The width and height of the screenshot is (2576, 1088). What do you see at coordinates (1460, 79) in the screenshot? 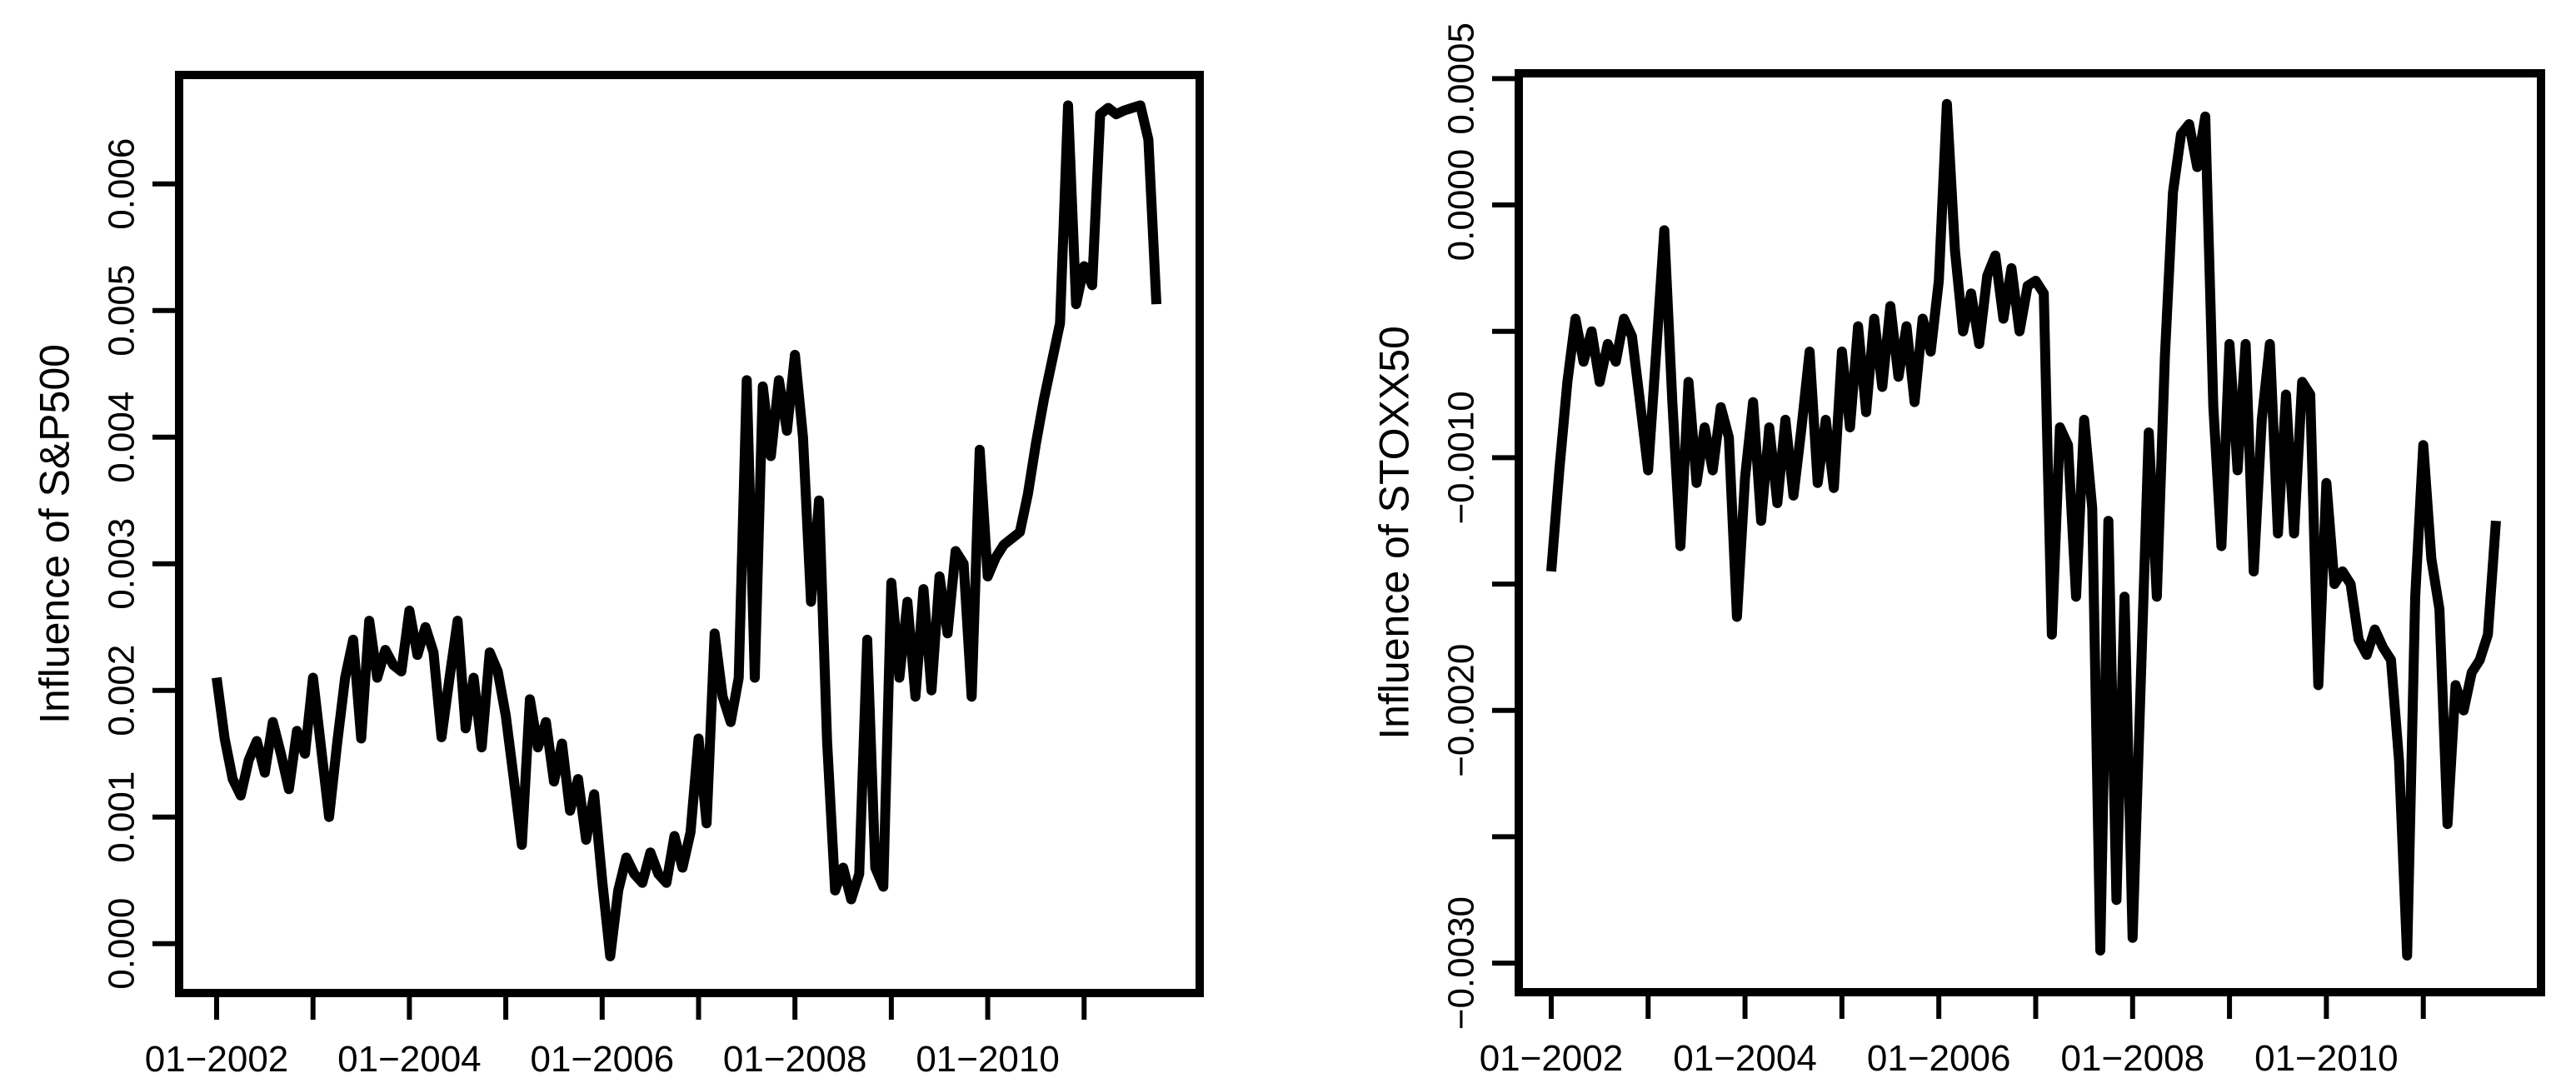
I see `stoxx50-y-tick-label: 0.0005` at bounding box center [1460, 79].